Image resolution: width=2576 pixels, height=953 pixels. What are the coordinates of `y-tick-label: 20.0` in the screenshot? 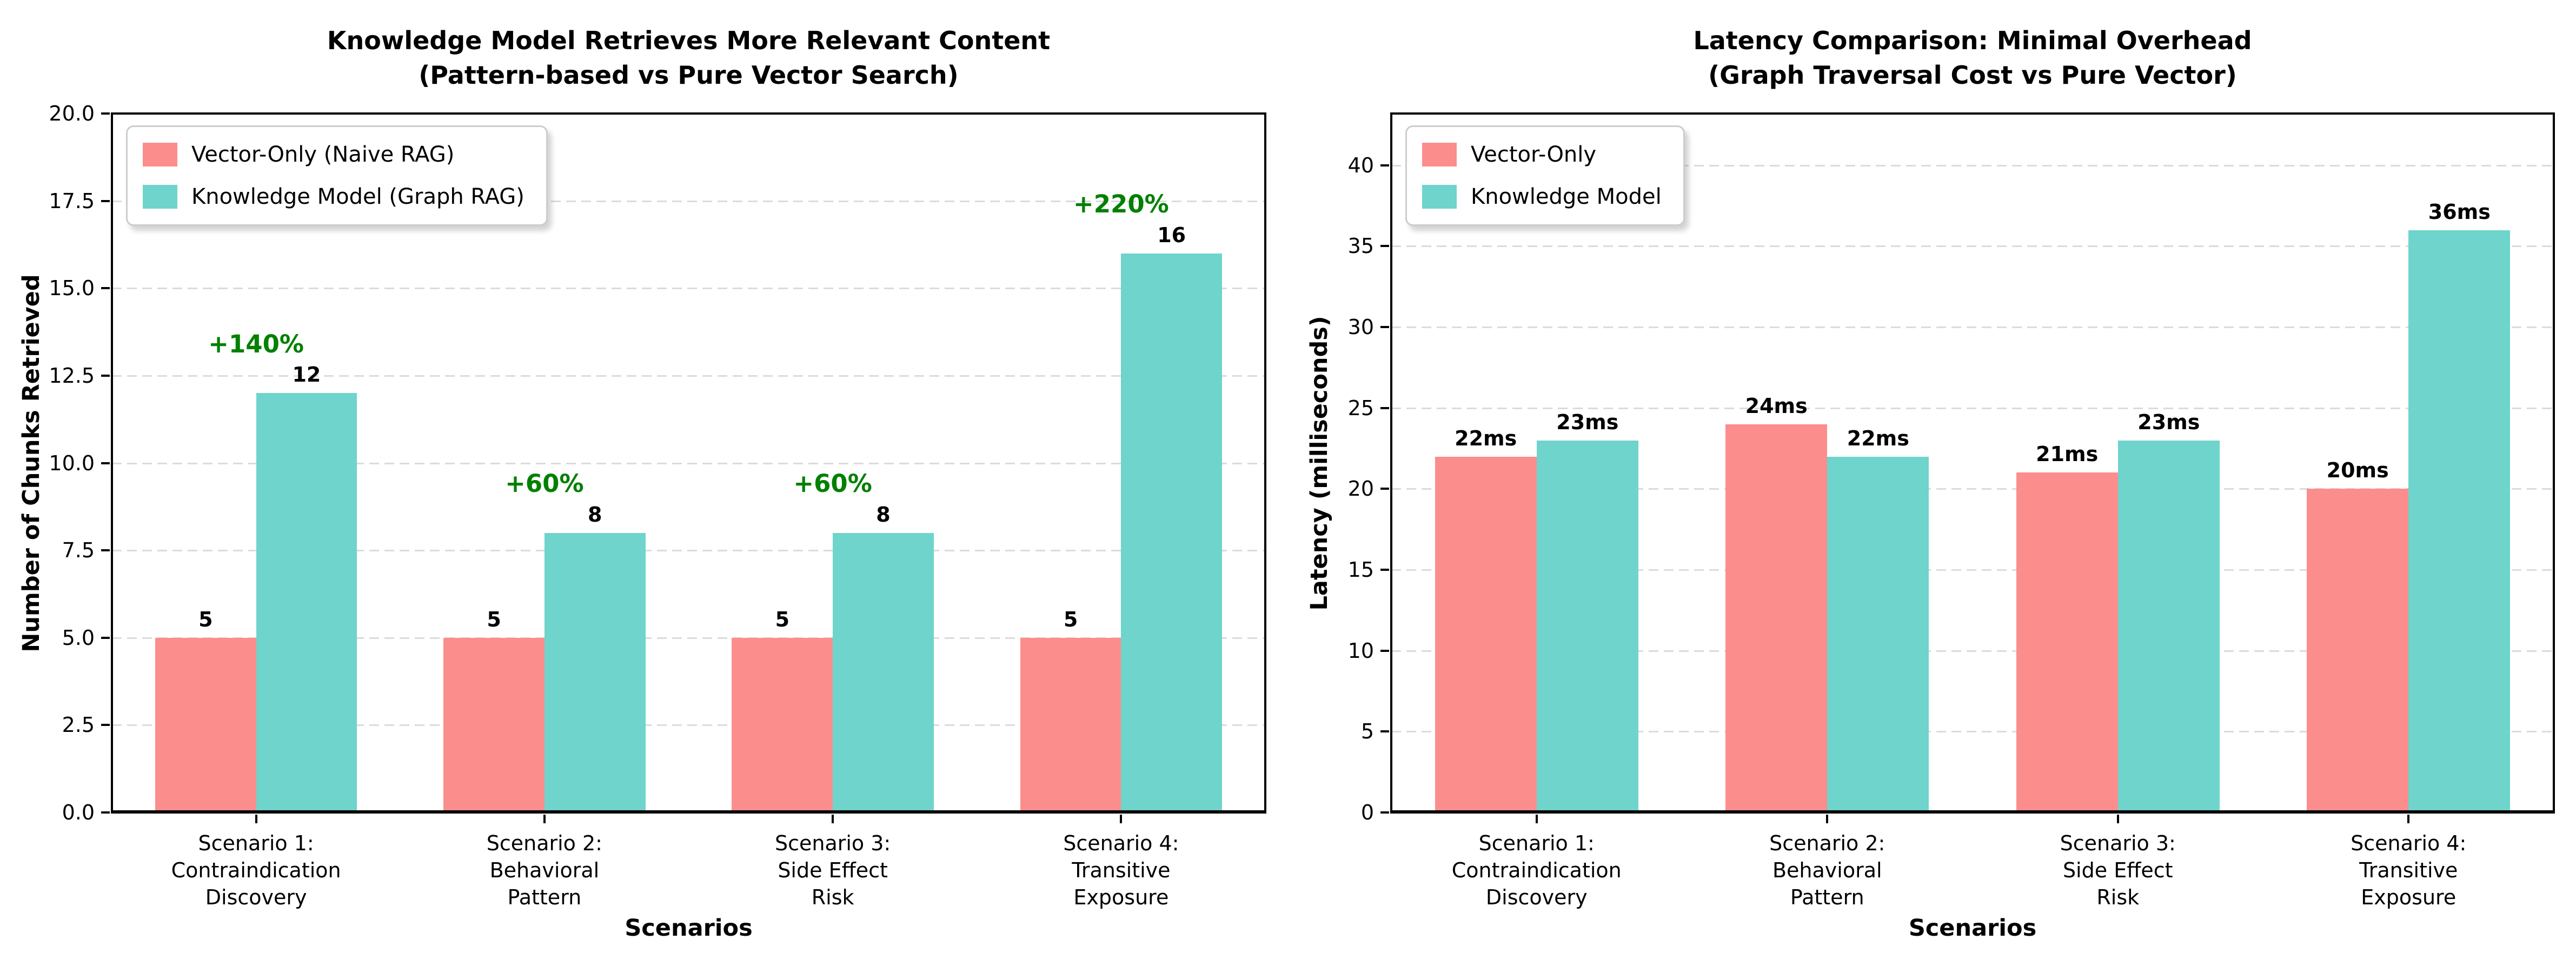 It's located at (72, 113).